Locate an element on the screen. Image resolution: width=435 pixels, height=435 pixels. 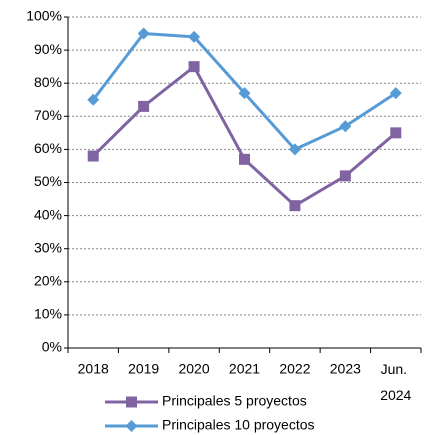
x-tick-label: 2019 is located at coordinates (143, 369).